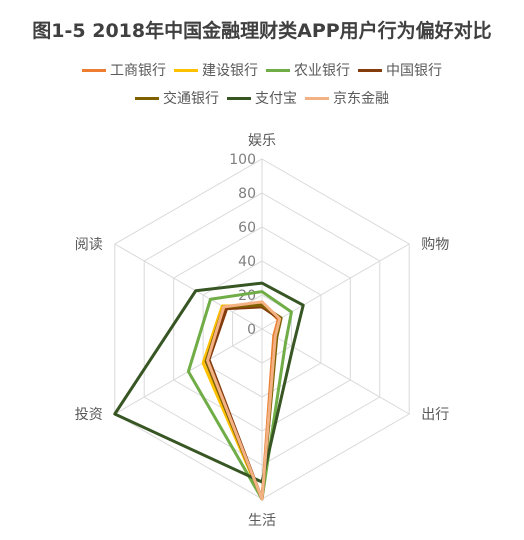 This screenshot has width=524, height=540. Describe the element at coordinates (242, 160) in the screenshot. I see `tick-label: 100` at that location.